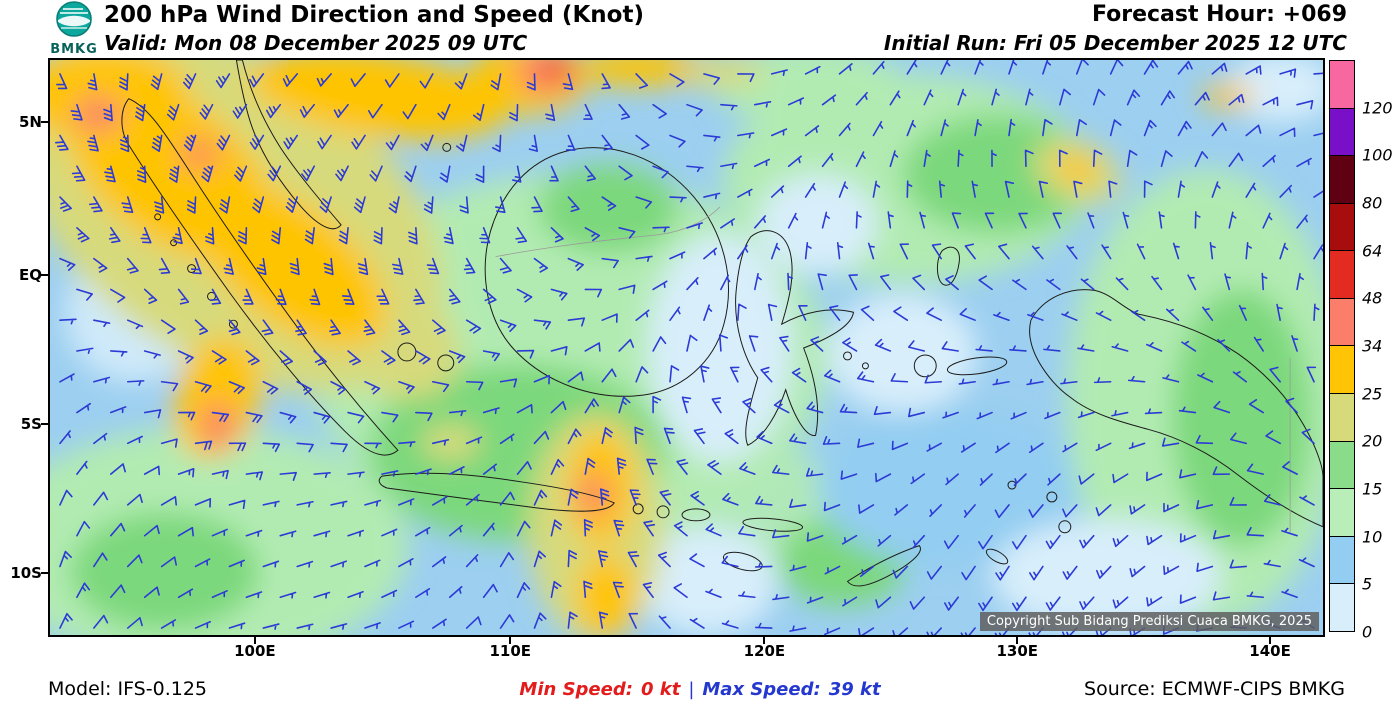 This screenshot has width=1400, height=709. Describe the element at coordinates (1270, 651) in the screenshot. I see `longitude-label: 140E` at that location.